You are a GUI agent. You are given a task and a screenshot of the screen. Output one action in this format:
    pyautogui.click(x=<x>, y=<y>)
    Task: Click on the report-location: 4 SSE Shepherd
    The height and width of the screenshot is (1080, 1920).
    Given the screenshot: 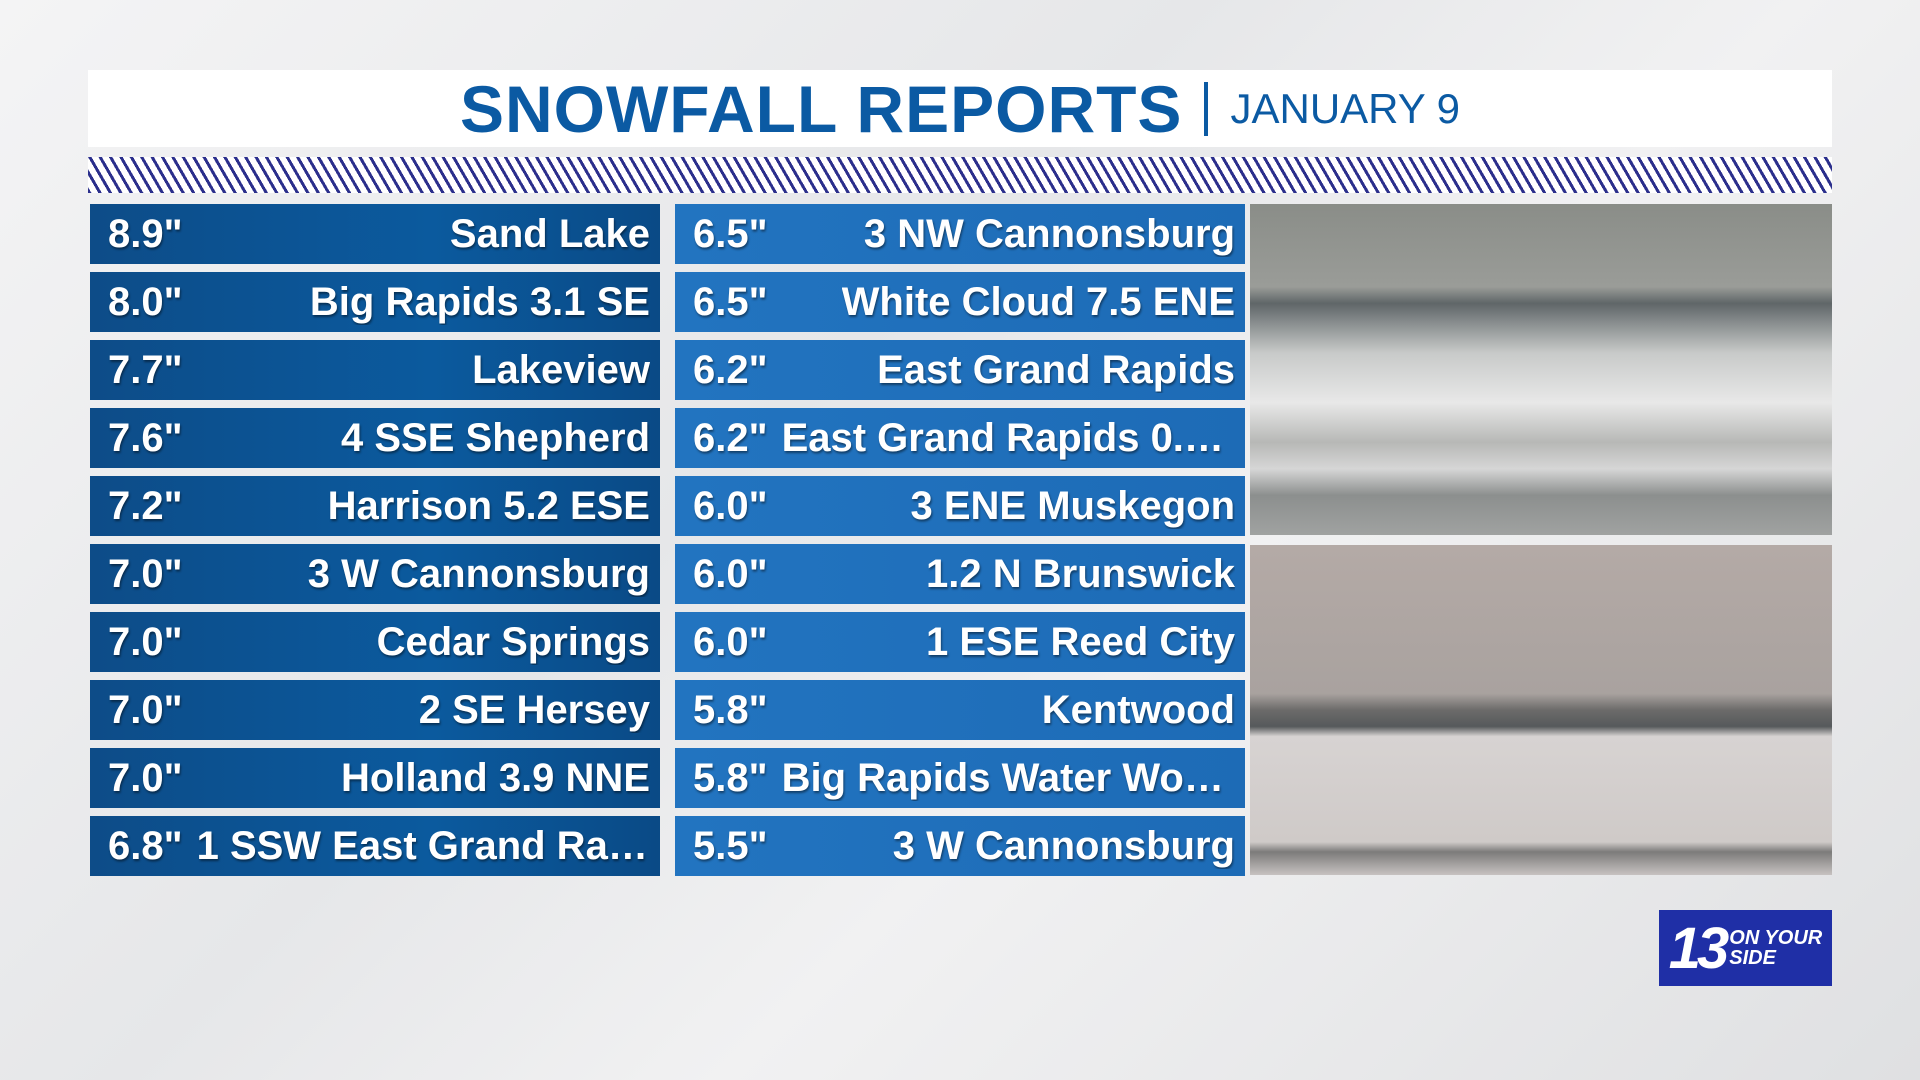 What is the action you would take?
    pyautogui.click(x=495, y=437)
    